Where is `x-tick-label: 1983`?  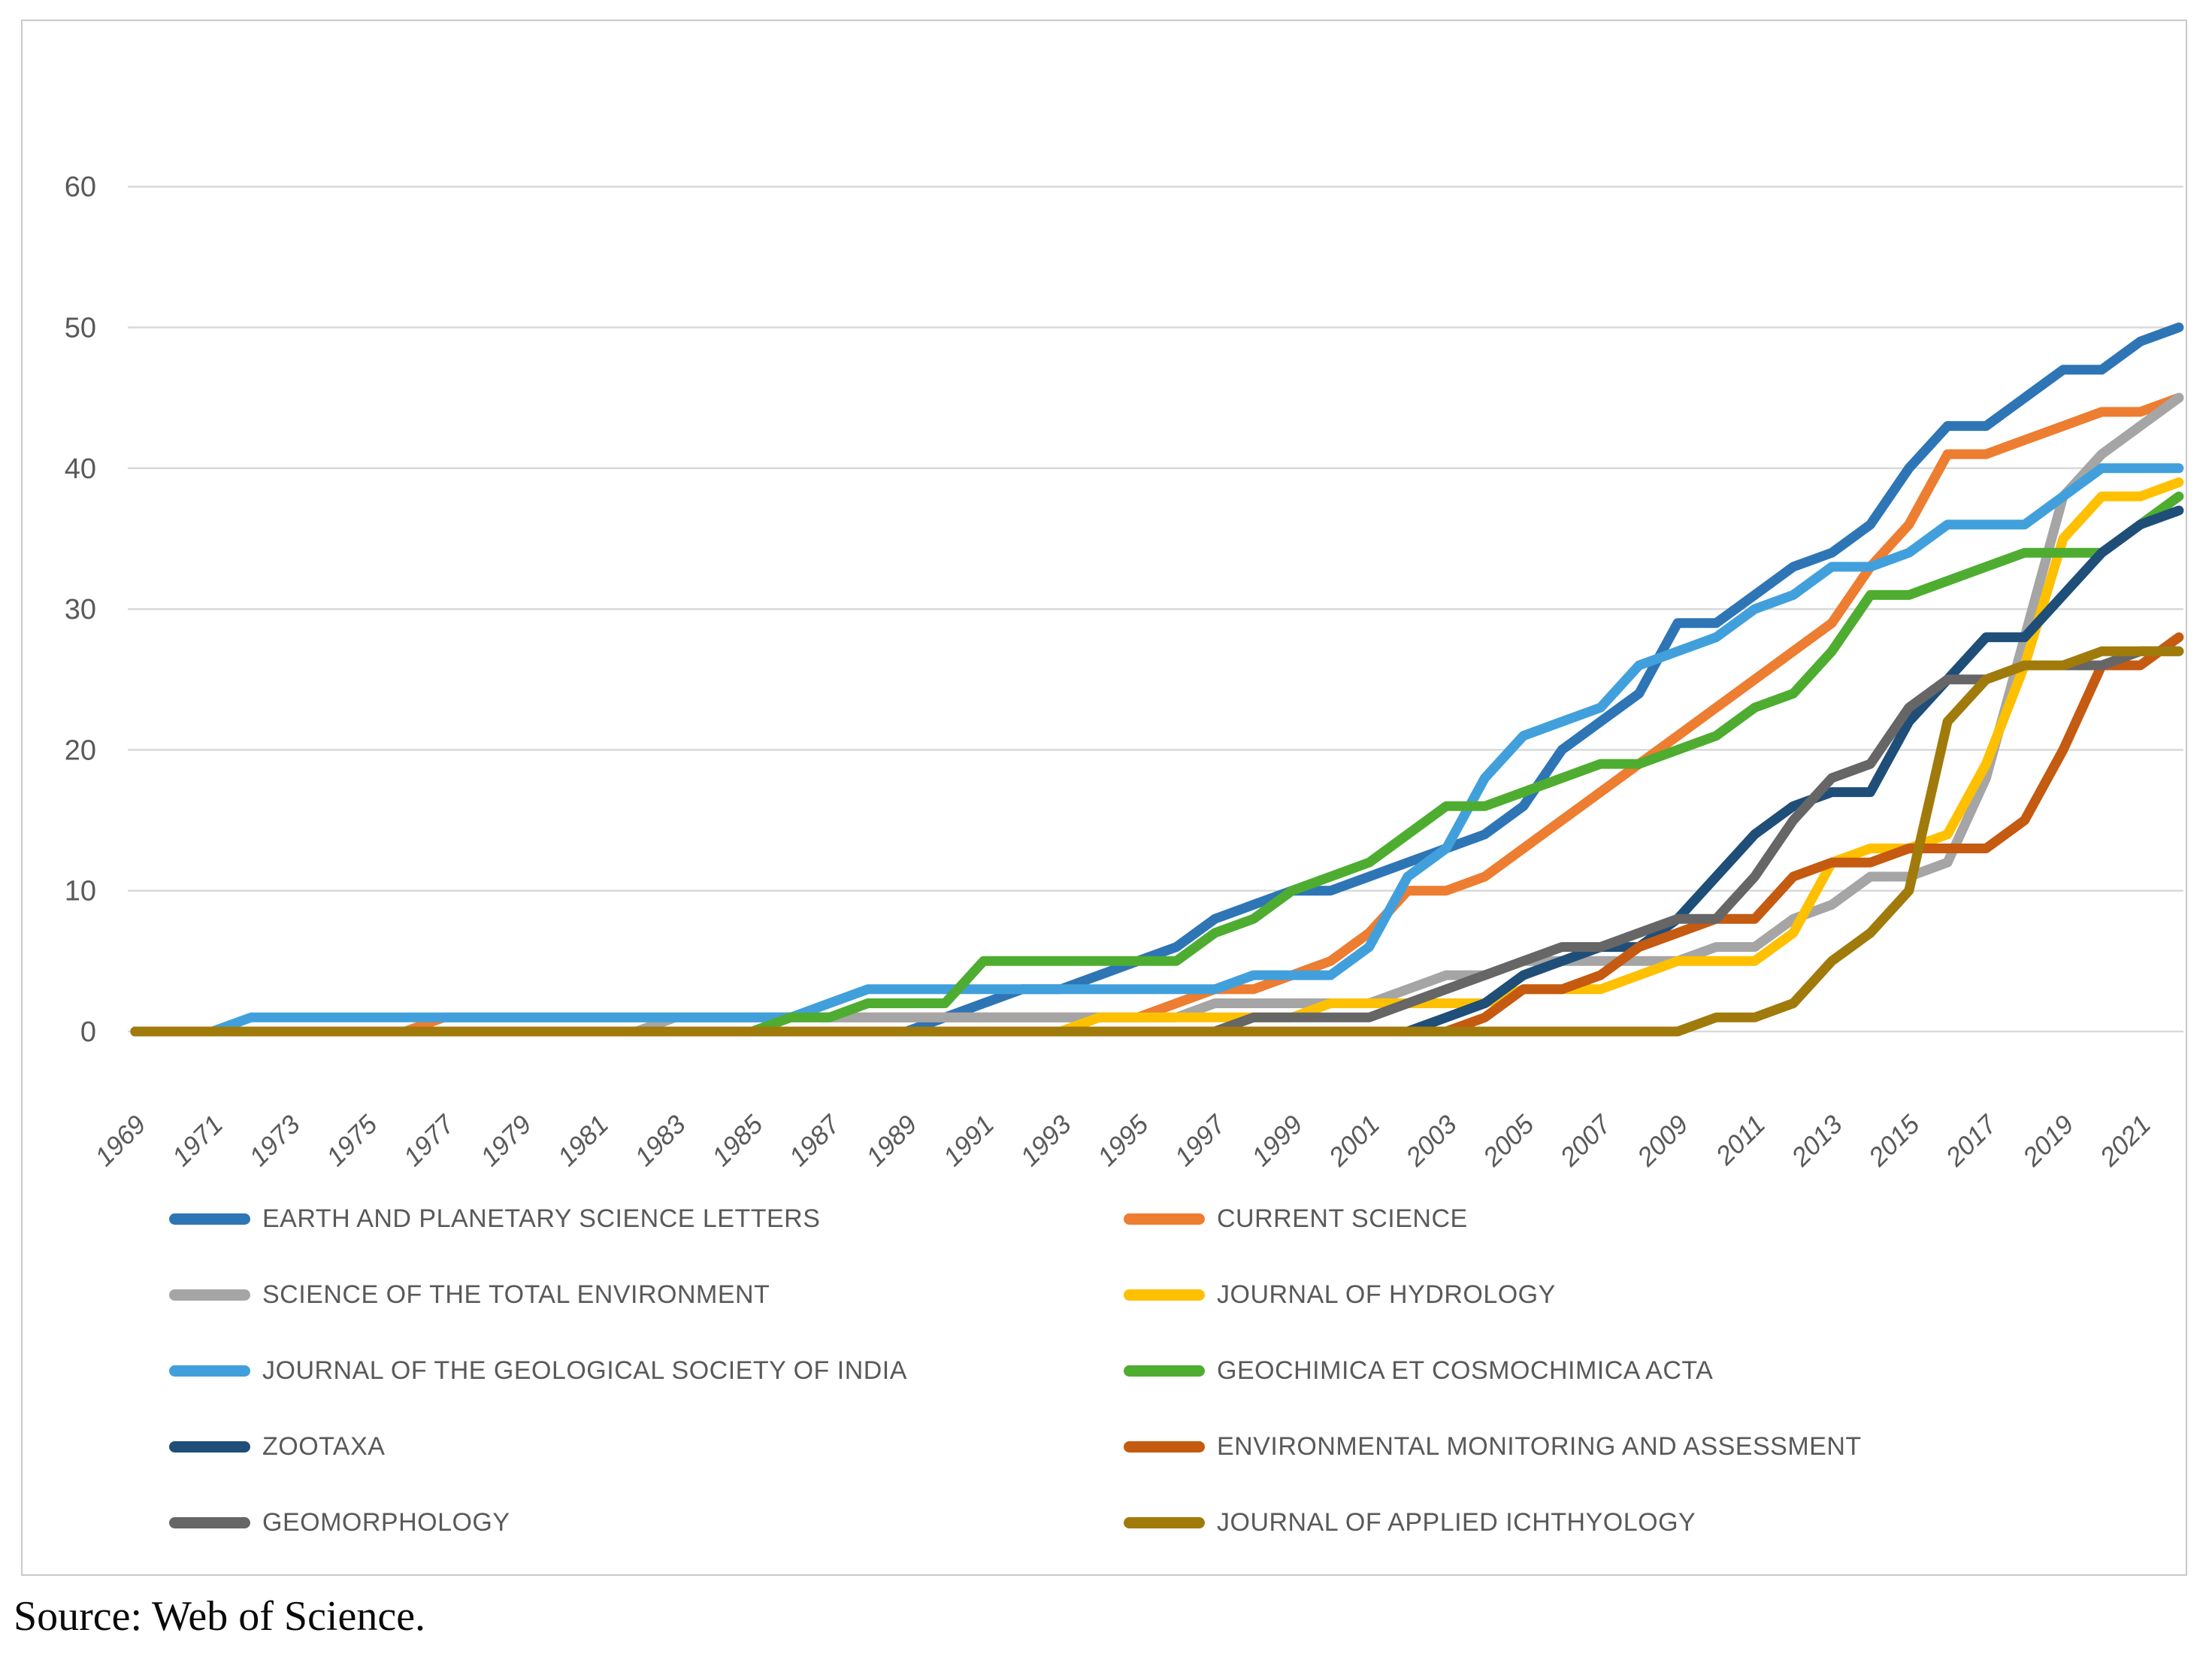
x-tick-label: 1983 is located at coordinates (660, 1141).